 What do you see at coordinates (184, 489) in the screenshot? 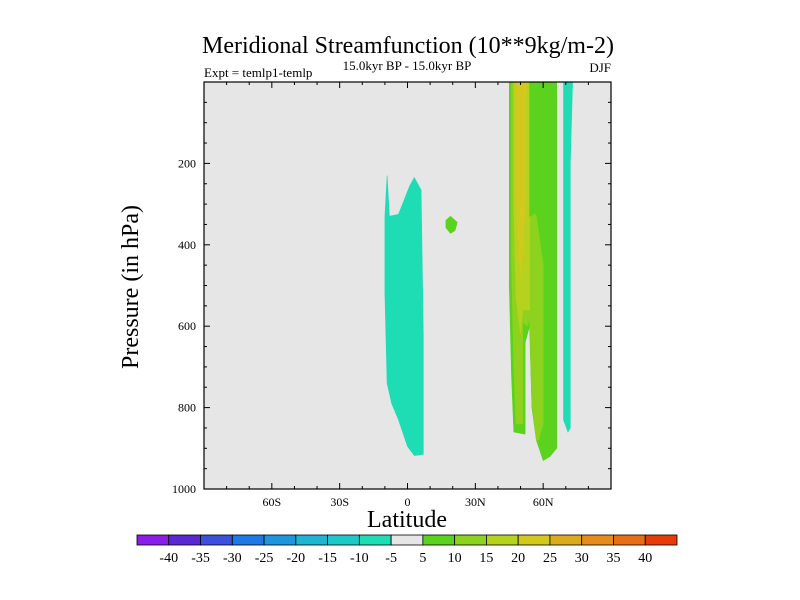
I see `y-tick-label: 1000` at bounding box center [184, 489].